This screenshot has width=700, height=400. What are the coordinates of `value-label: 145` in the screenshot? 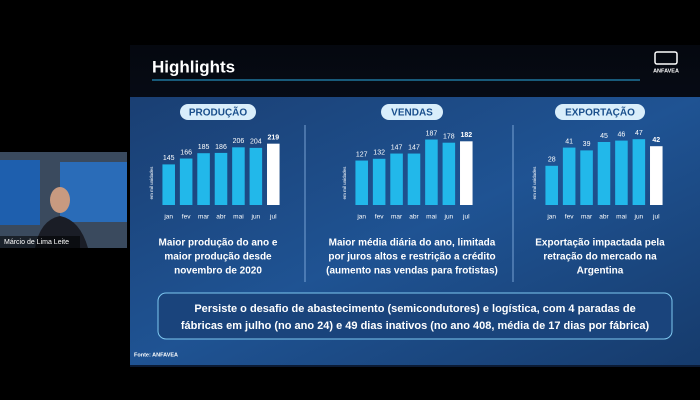 It's located at (169, 158).